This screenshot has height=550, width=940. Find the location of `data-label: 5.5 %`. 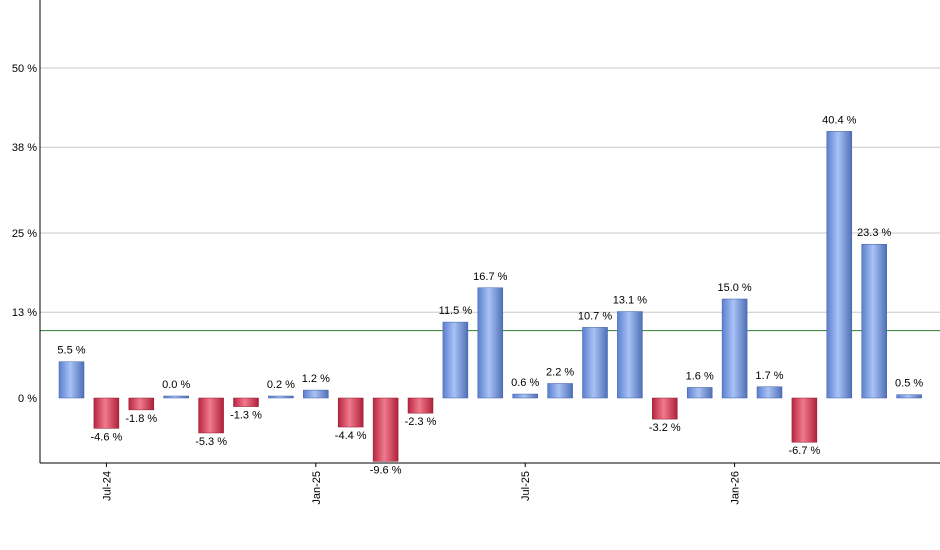

data-label: 5.5 % is located at coordinates (71, 351).